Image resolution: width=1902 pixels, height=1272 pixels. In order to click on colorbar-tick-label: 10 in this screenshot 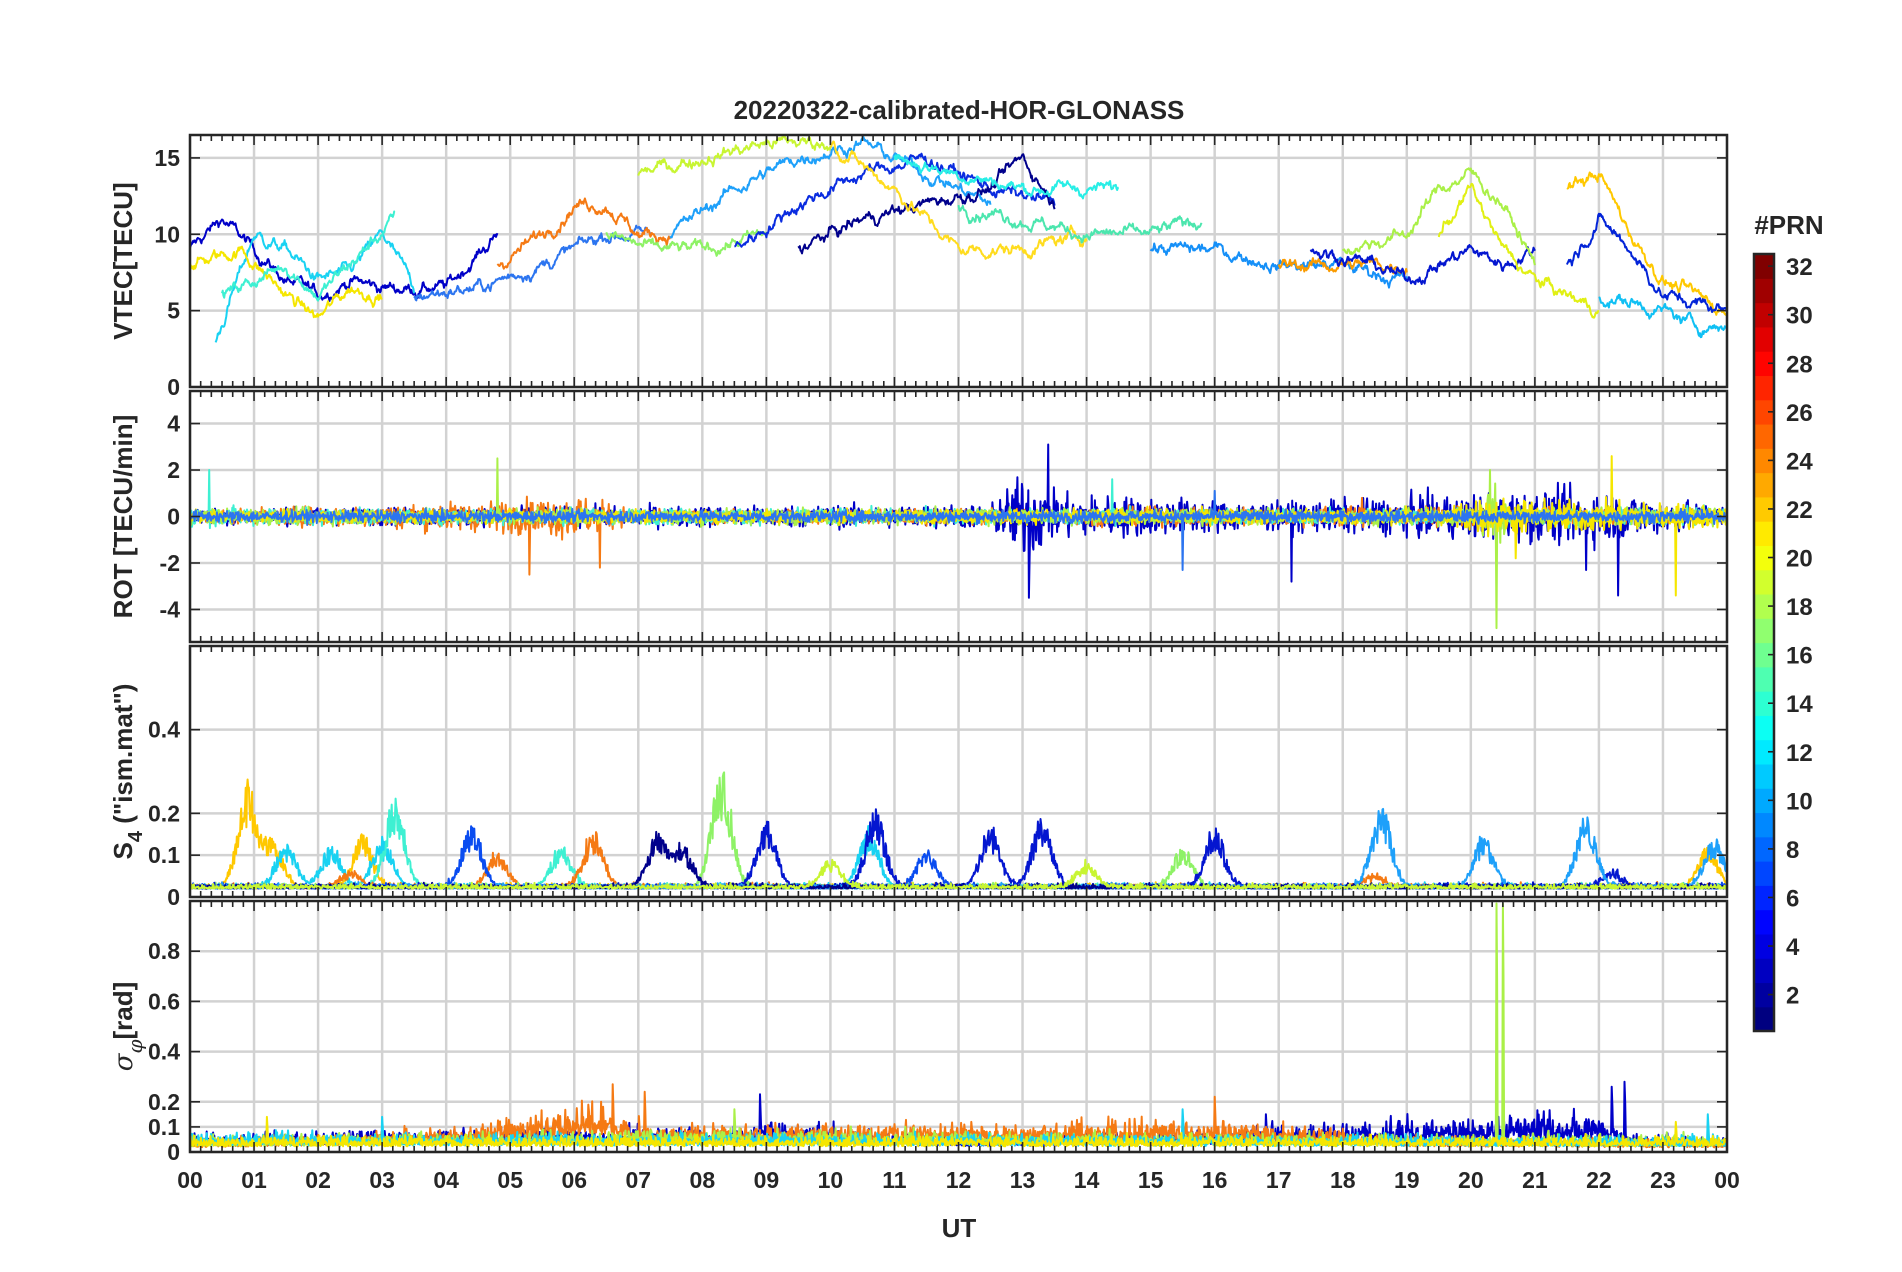, I will do `click(1799, 801)`.